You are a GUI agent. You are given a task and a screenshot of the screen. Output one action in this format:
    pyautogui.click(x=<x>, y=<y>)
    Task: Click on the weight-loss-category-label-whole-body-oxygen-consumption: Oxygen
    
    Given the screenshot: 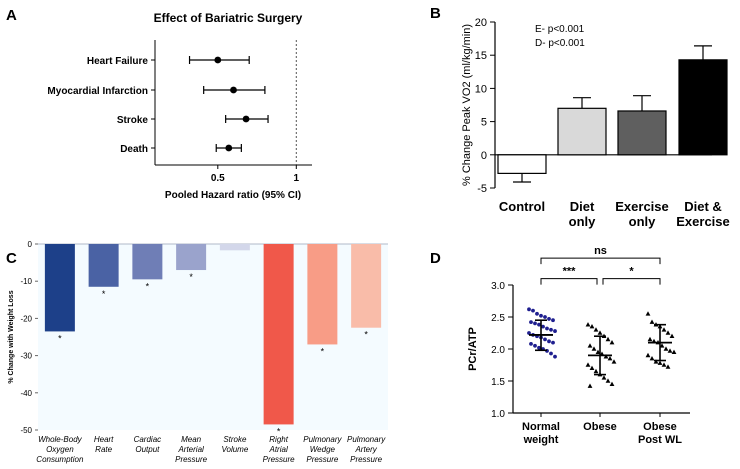 What is the action you would take?
    pyautogui.click(x=60, y=449)
    